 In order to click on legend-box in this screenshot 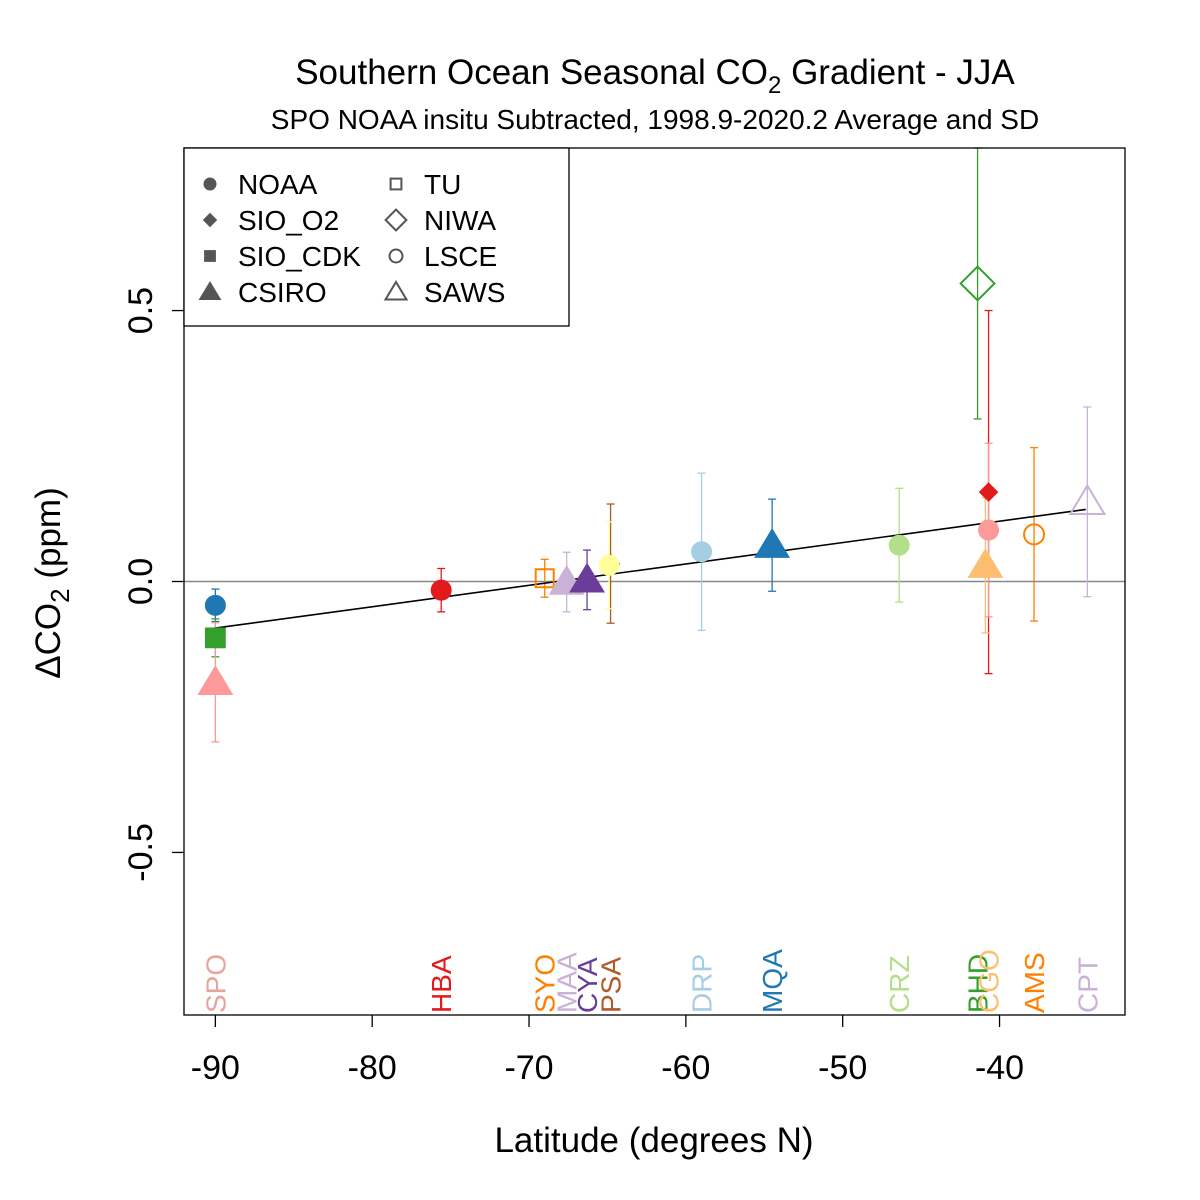, I will do `click(376, 237)`.